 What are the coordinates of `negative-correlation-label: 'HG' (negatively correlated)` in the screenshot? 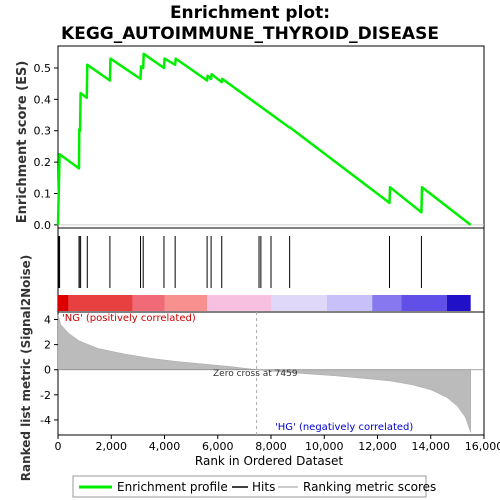 It's located at (344, 427).